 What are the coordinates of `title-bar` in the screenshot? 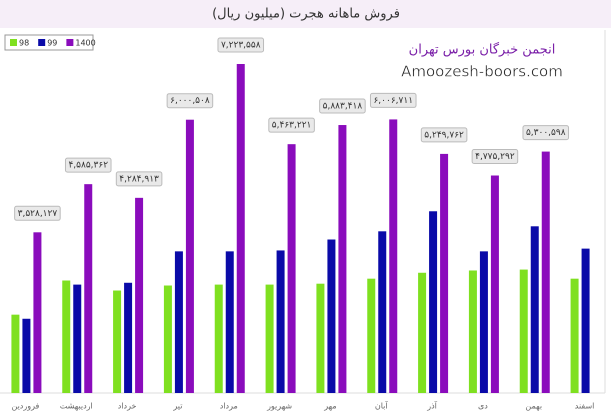 It's located at (305, 14).